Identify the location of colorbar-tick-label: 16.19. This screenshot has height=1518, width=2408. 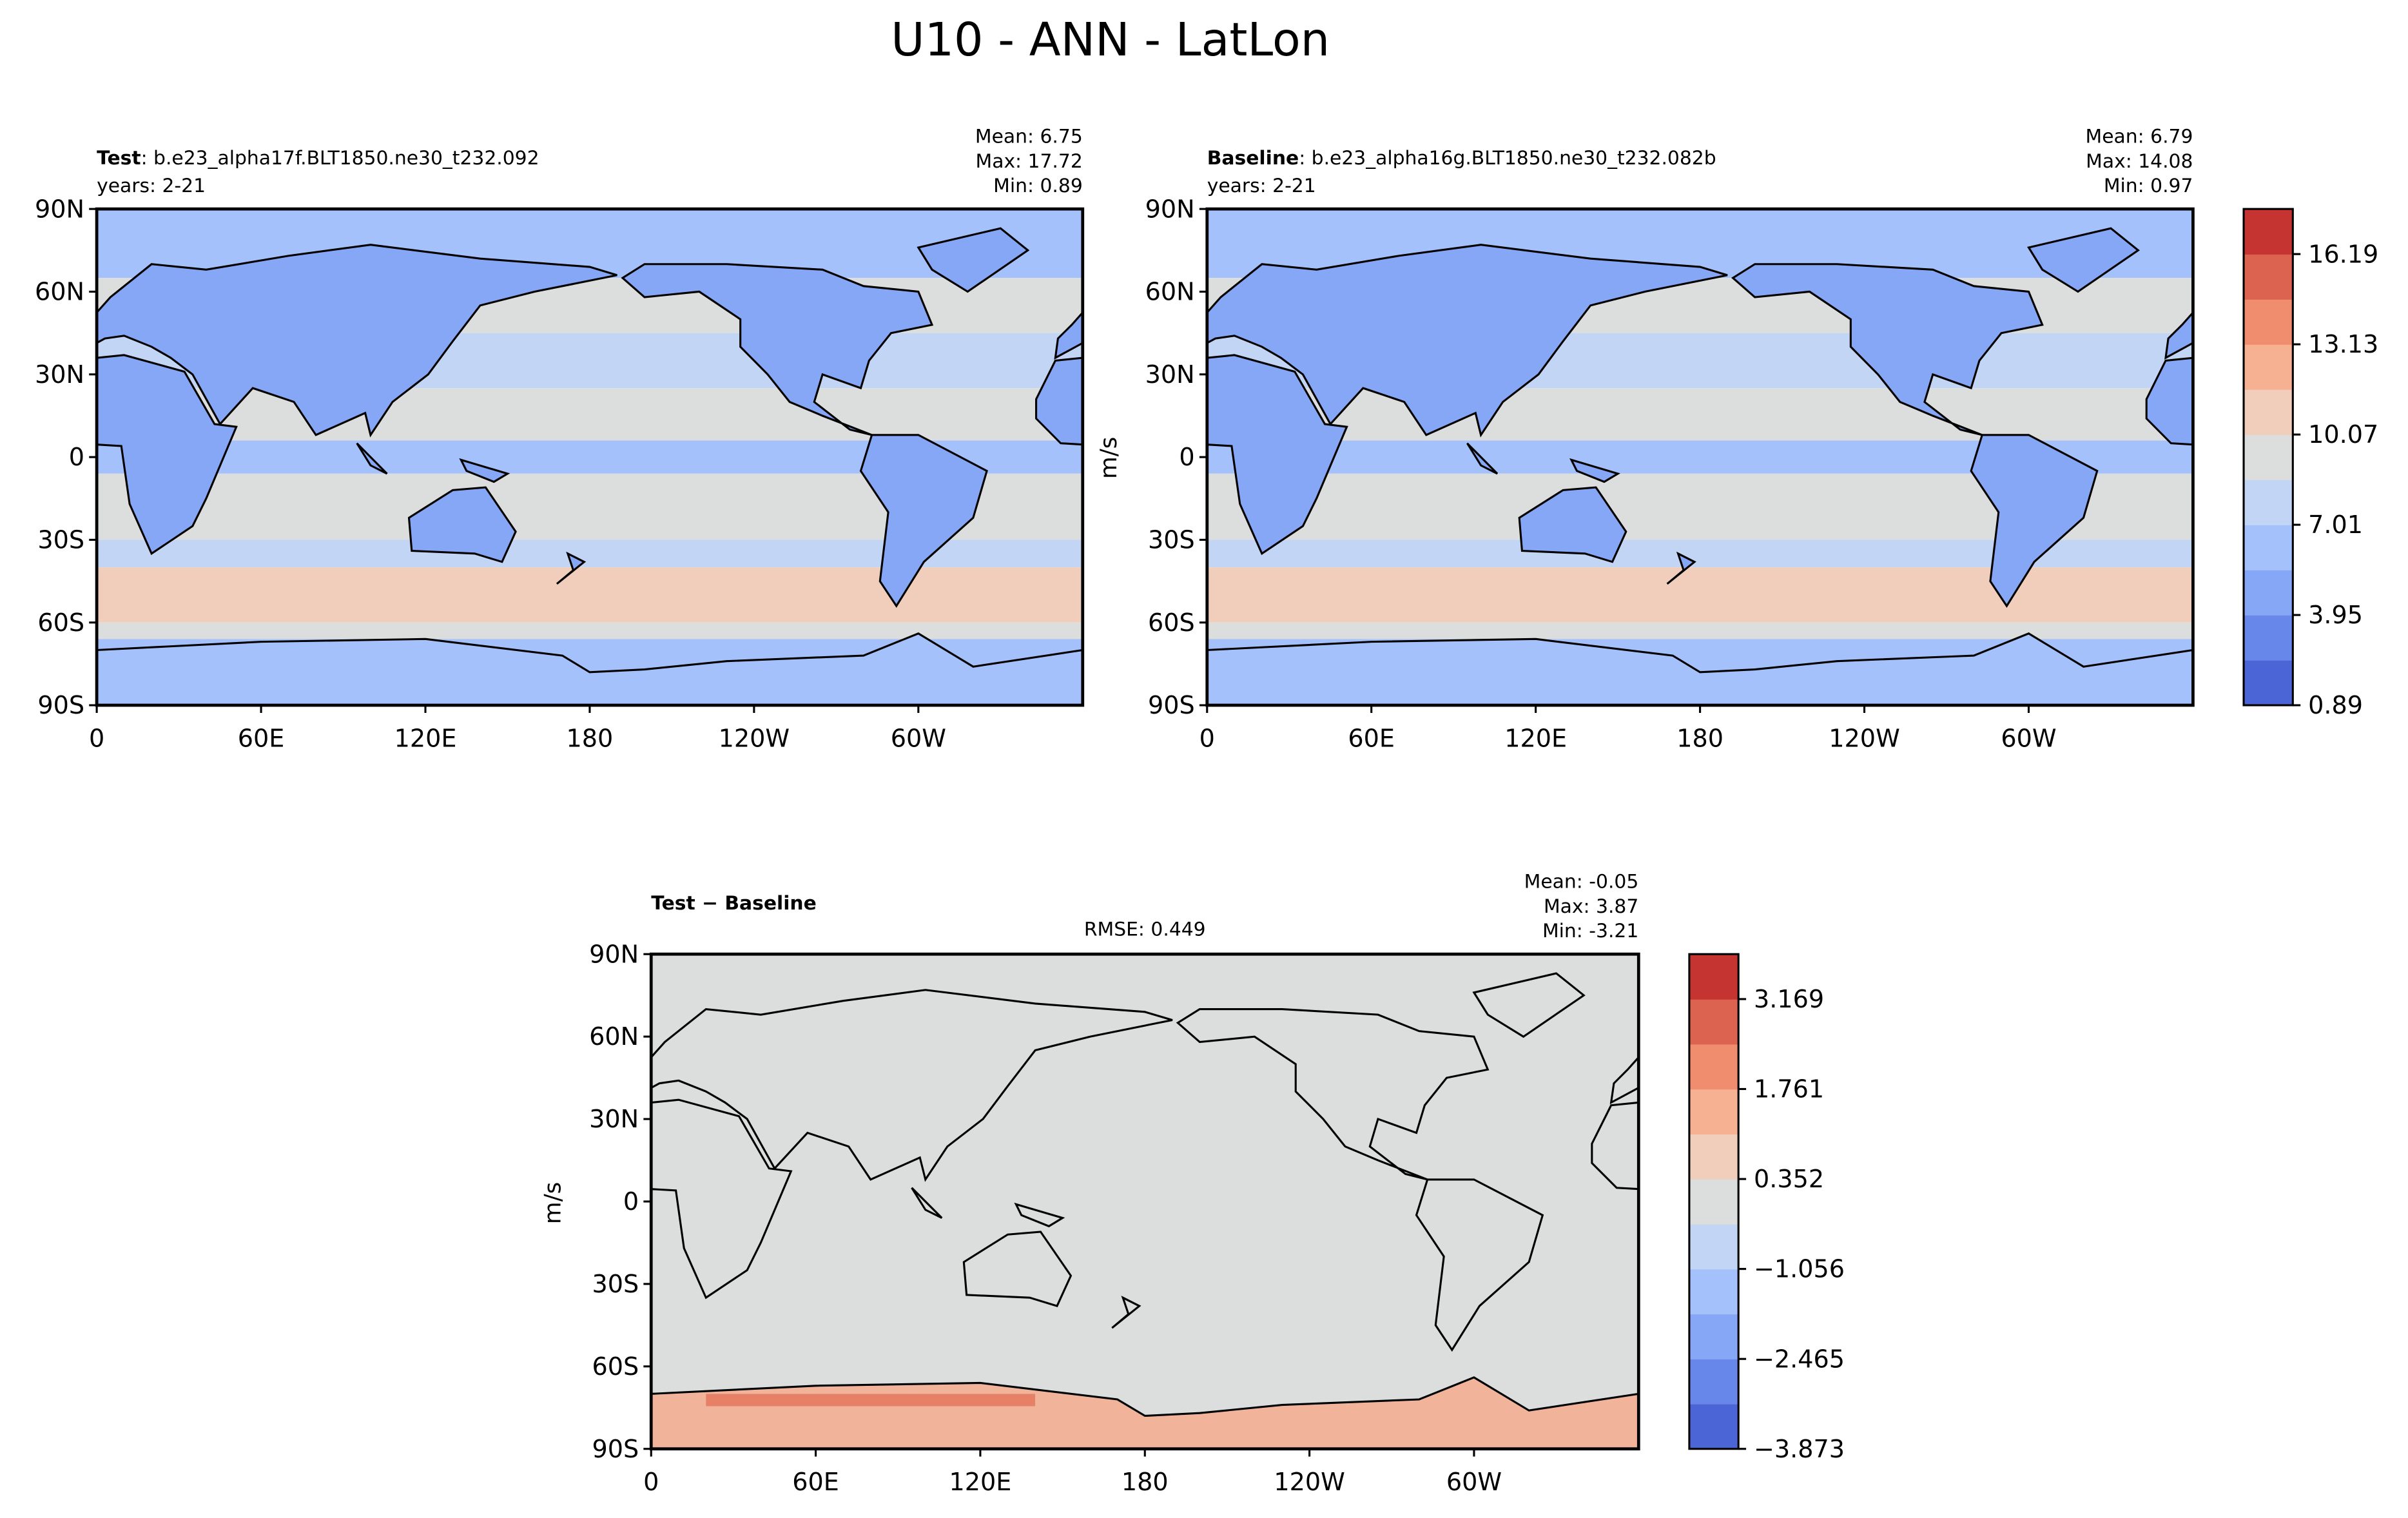
(2343, 254).